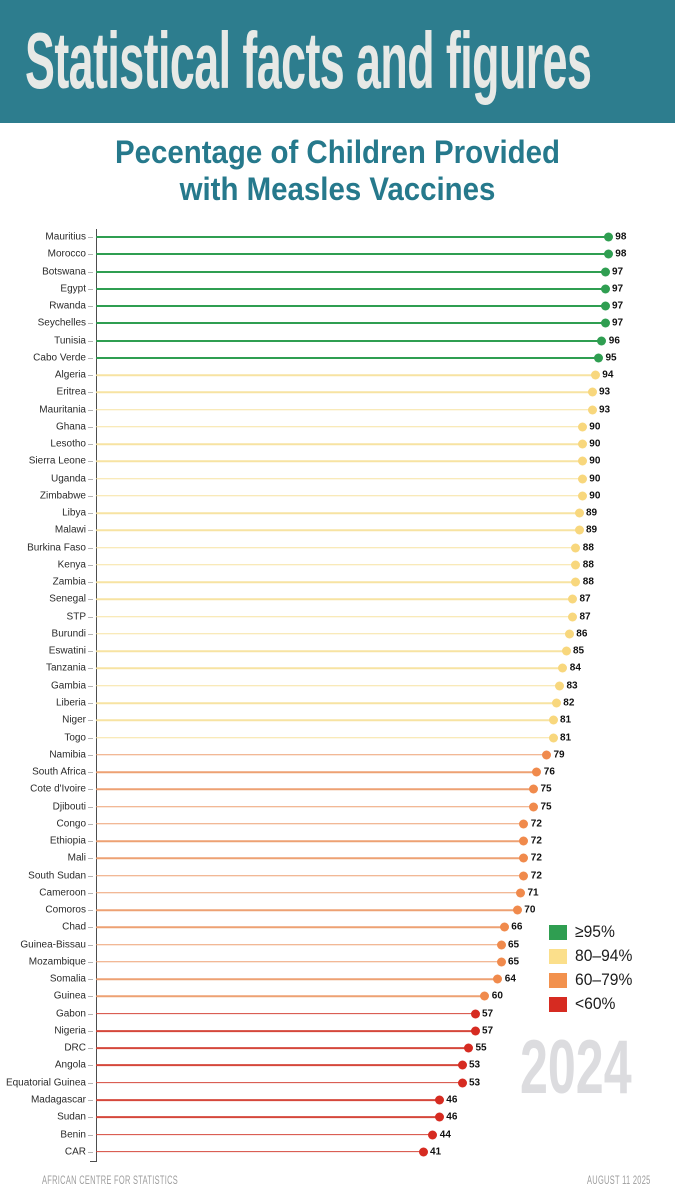  What do you see at coordinates (76, 617) in the screenshot?
I see `country-label: STP` at bounding box center [76, 617].